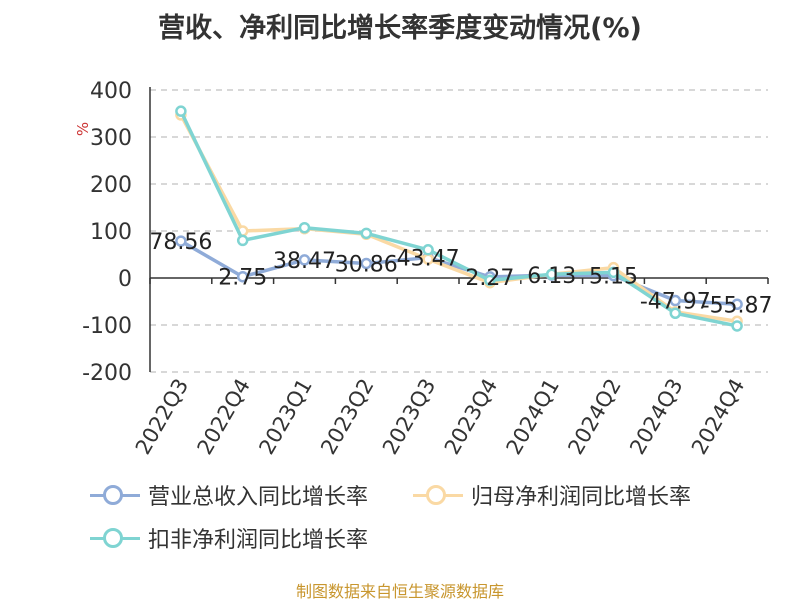 This screenshot has height=602, width=800. What do you see at coordinates (347, 417) in the screenshot?
I see `x-tick-label: 2023Q2` at bounding box center [347, 417].